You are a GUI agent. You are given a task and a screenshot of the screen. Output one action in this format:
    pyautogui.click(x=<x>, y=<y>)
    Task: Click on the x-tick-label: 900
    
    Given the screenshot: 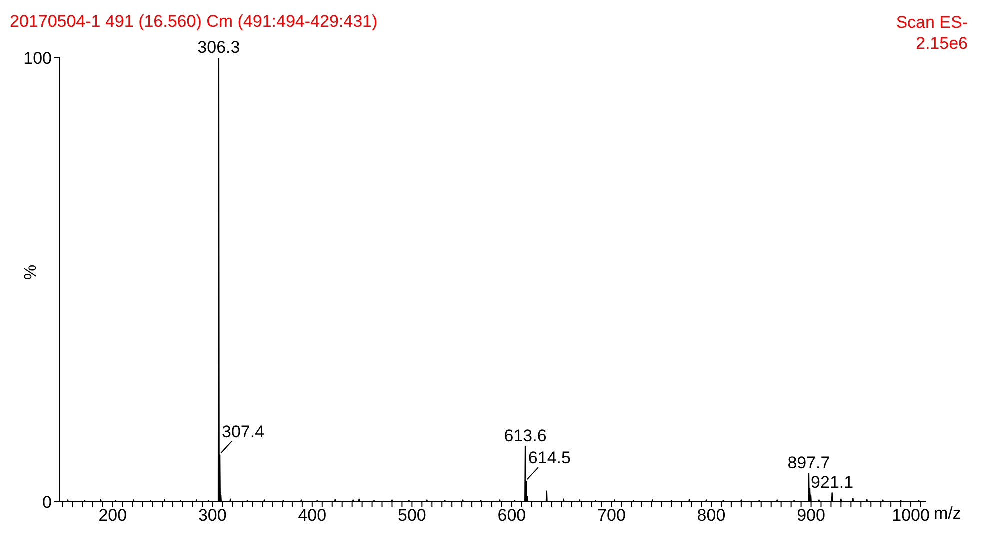 What is the action you would take?
    pyautogui.click(x=811, y=516)
    